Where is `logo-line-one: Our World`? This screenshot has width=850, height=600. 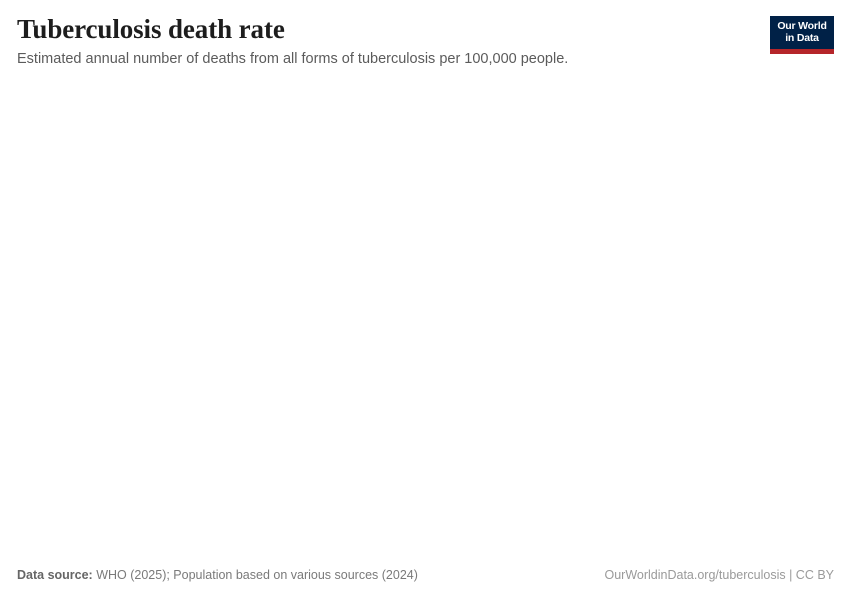
logo-line-one: Our World is located at coordinates (802, 26).